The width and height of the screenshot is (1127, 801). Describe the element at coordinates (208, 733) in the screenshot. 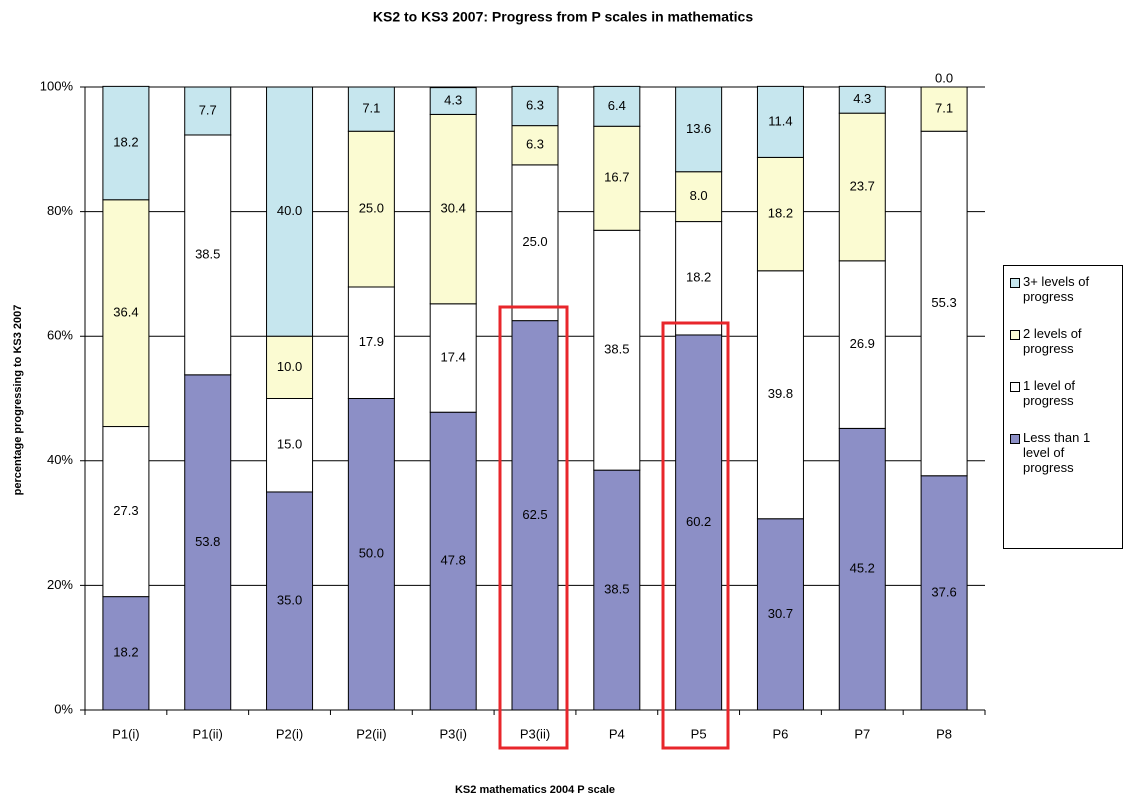

I see `x-tick-label: P1(ii)` at that location.